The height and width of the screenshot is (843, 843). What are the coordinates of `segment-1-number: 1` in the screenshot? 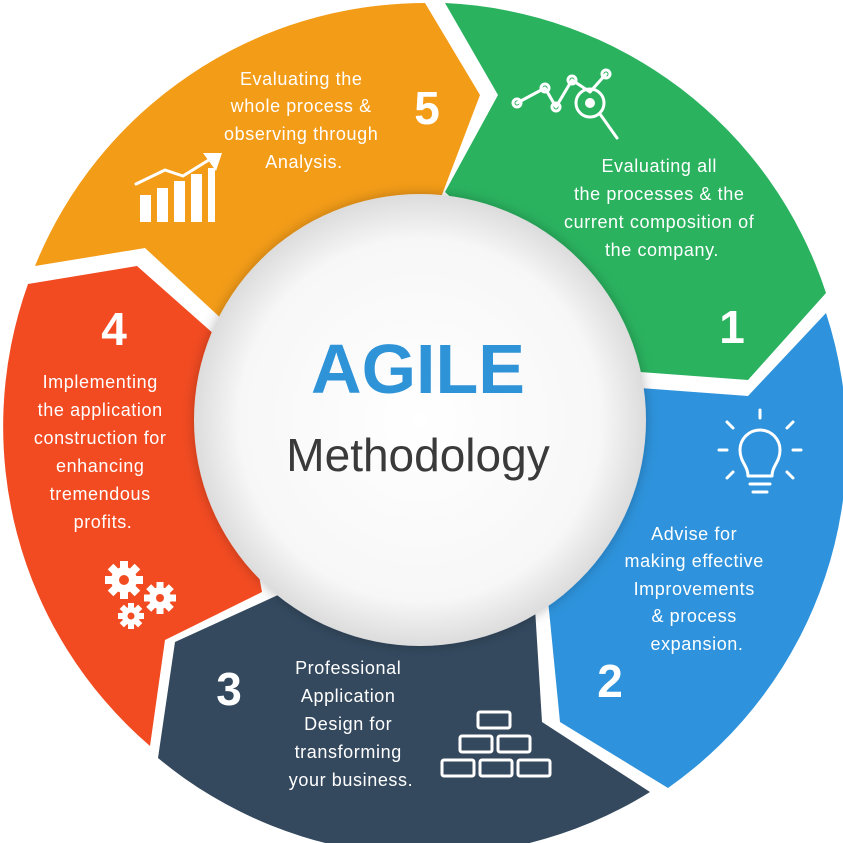 It's located at (732, 327).